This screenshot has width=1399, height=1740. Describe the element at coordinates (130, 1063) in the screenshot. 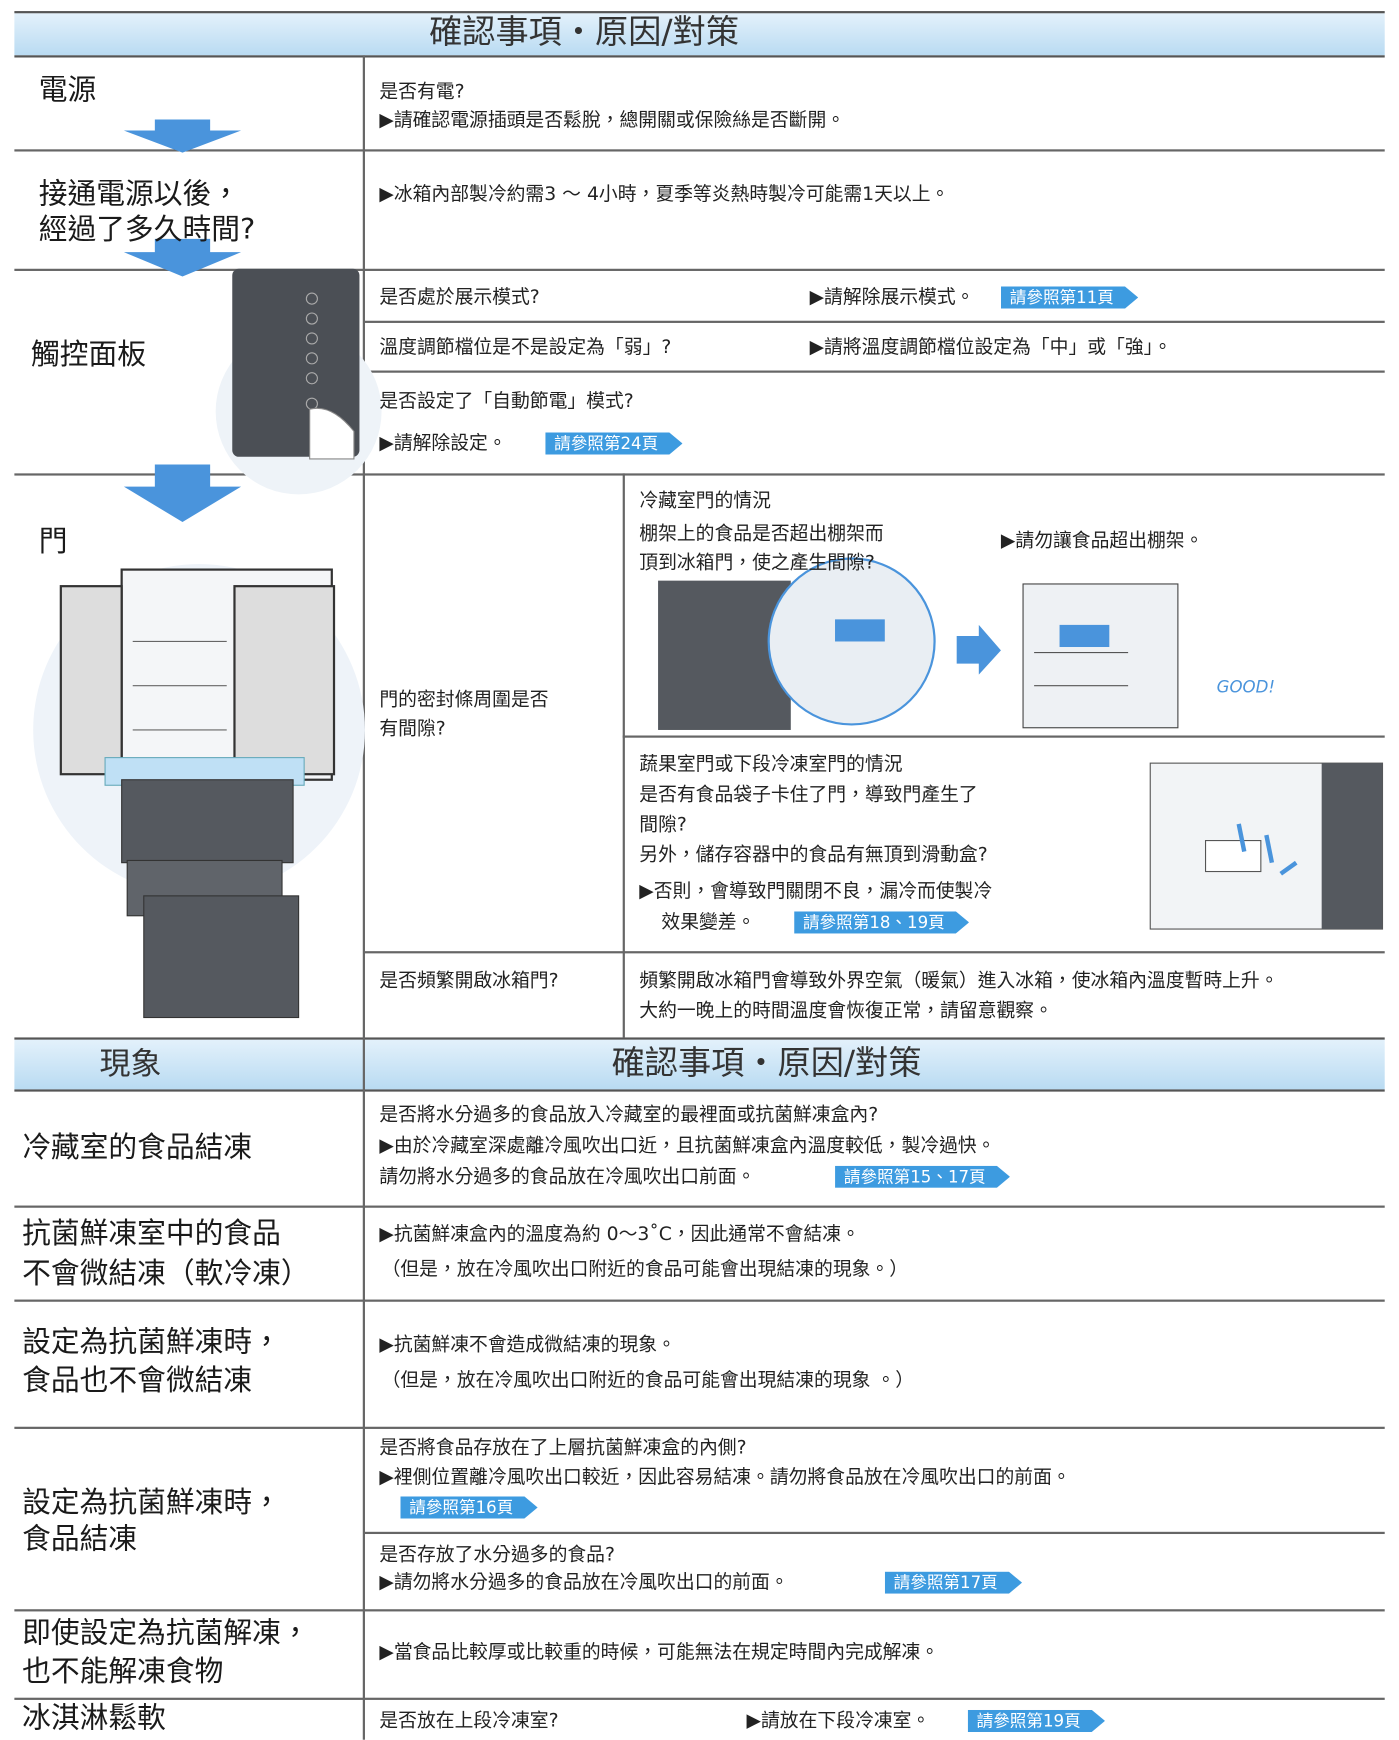

I see `header-col1: 現象` at that location.